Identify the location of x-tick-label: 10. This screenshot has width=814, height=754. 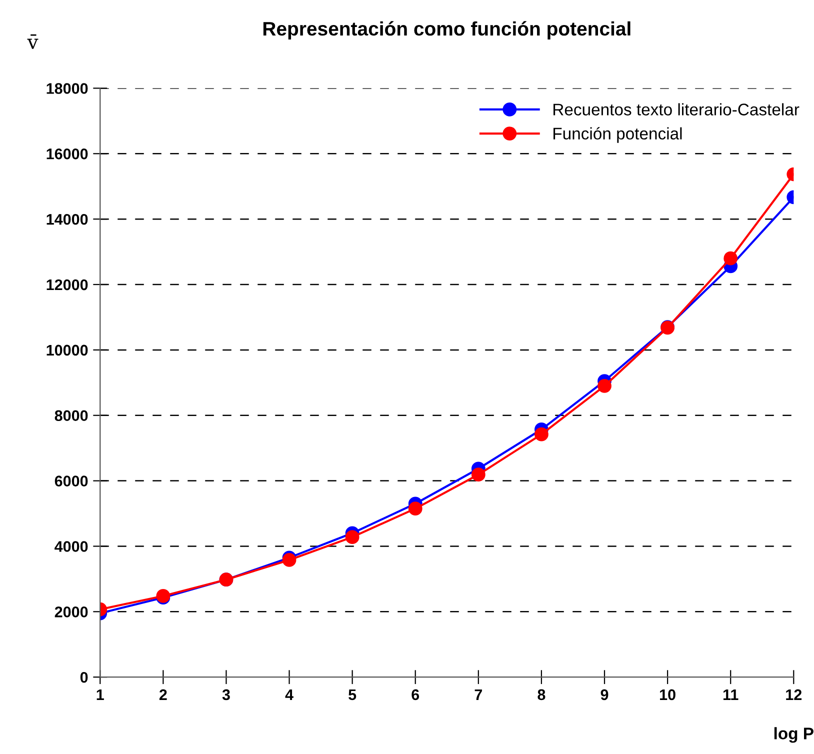
(668, 694).